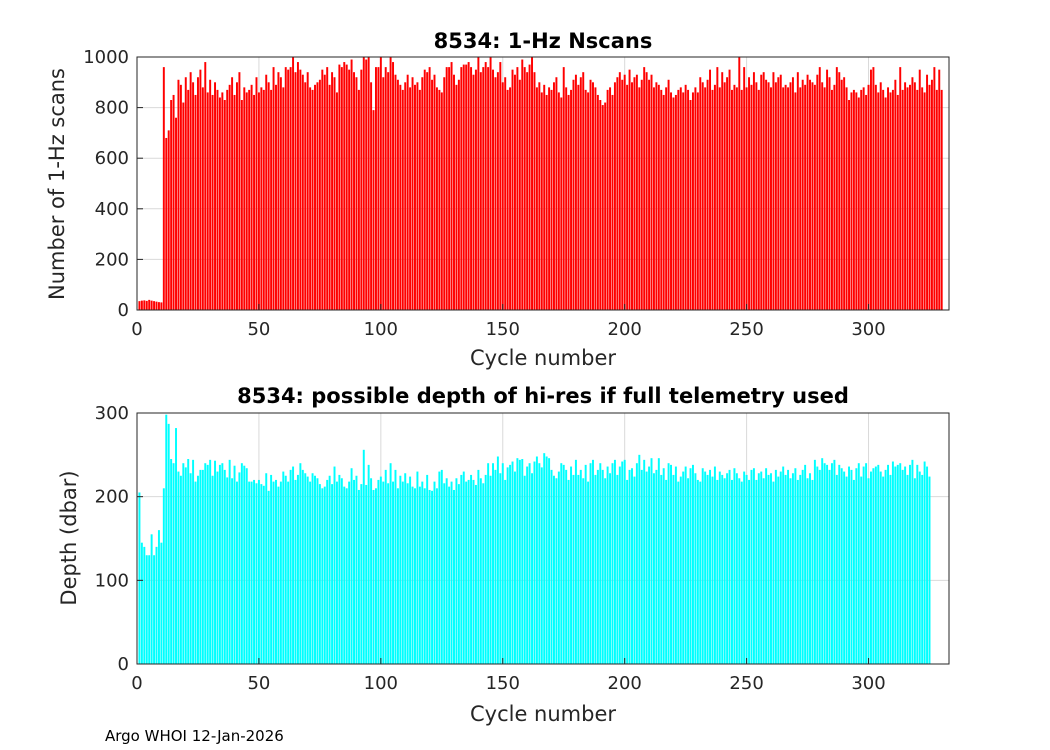 The width and height of the screenshot is (1050, 750). Describe the element at coordinates (381, 329) in the screenshot. I see `x-tick-label: 100` at that location.